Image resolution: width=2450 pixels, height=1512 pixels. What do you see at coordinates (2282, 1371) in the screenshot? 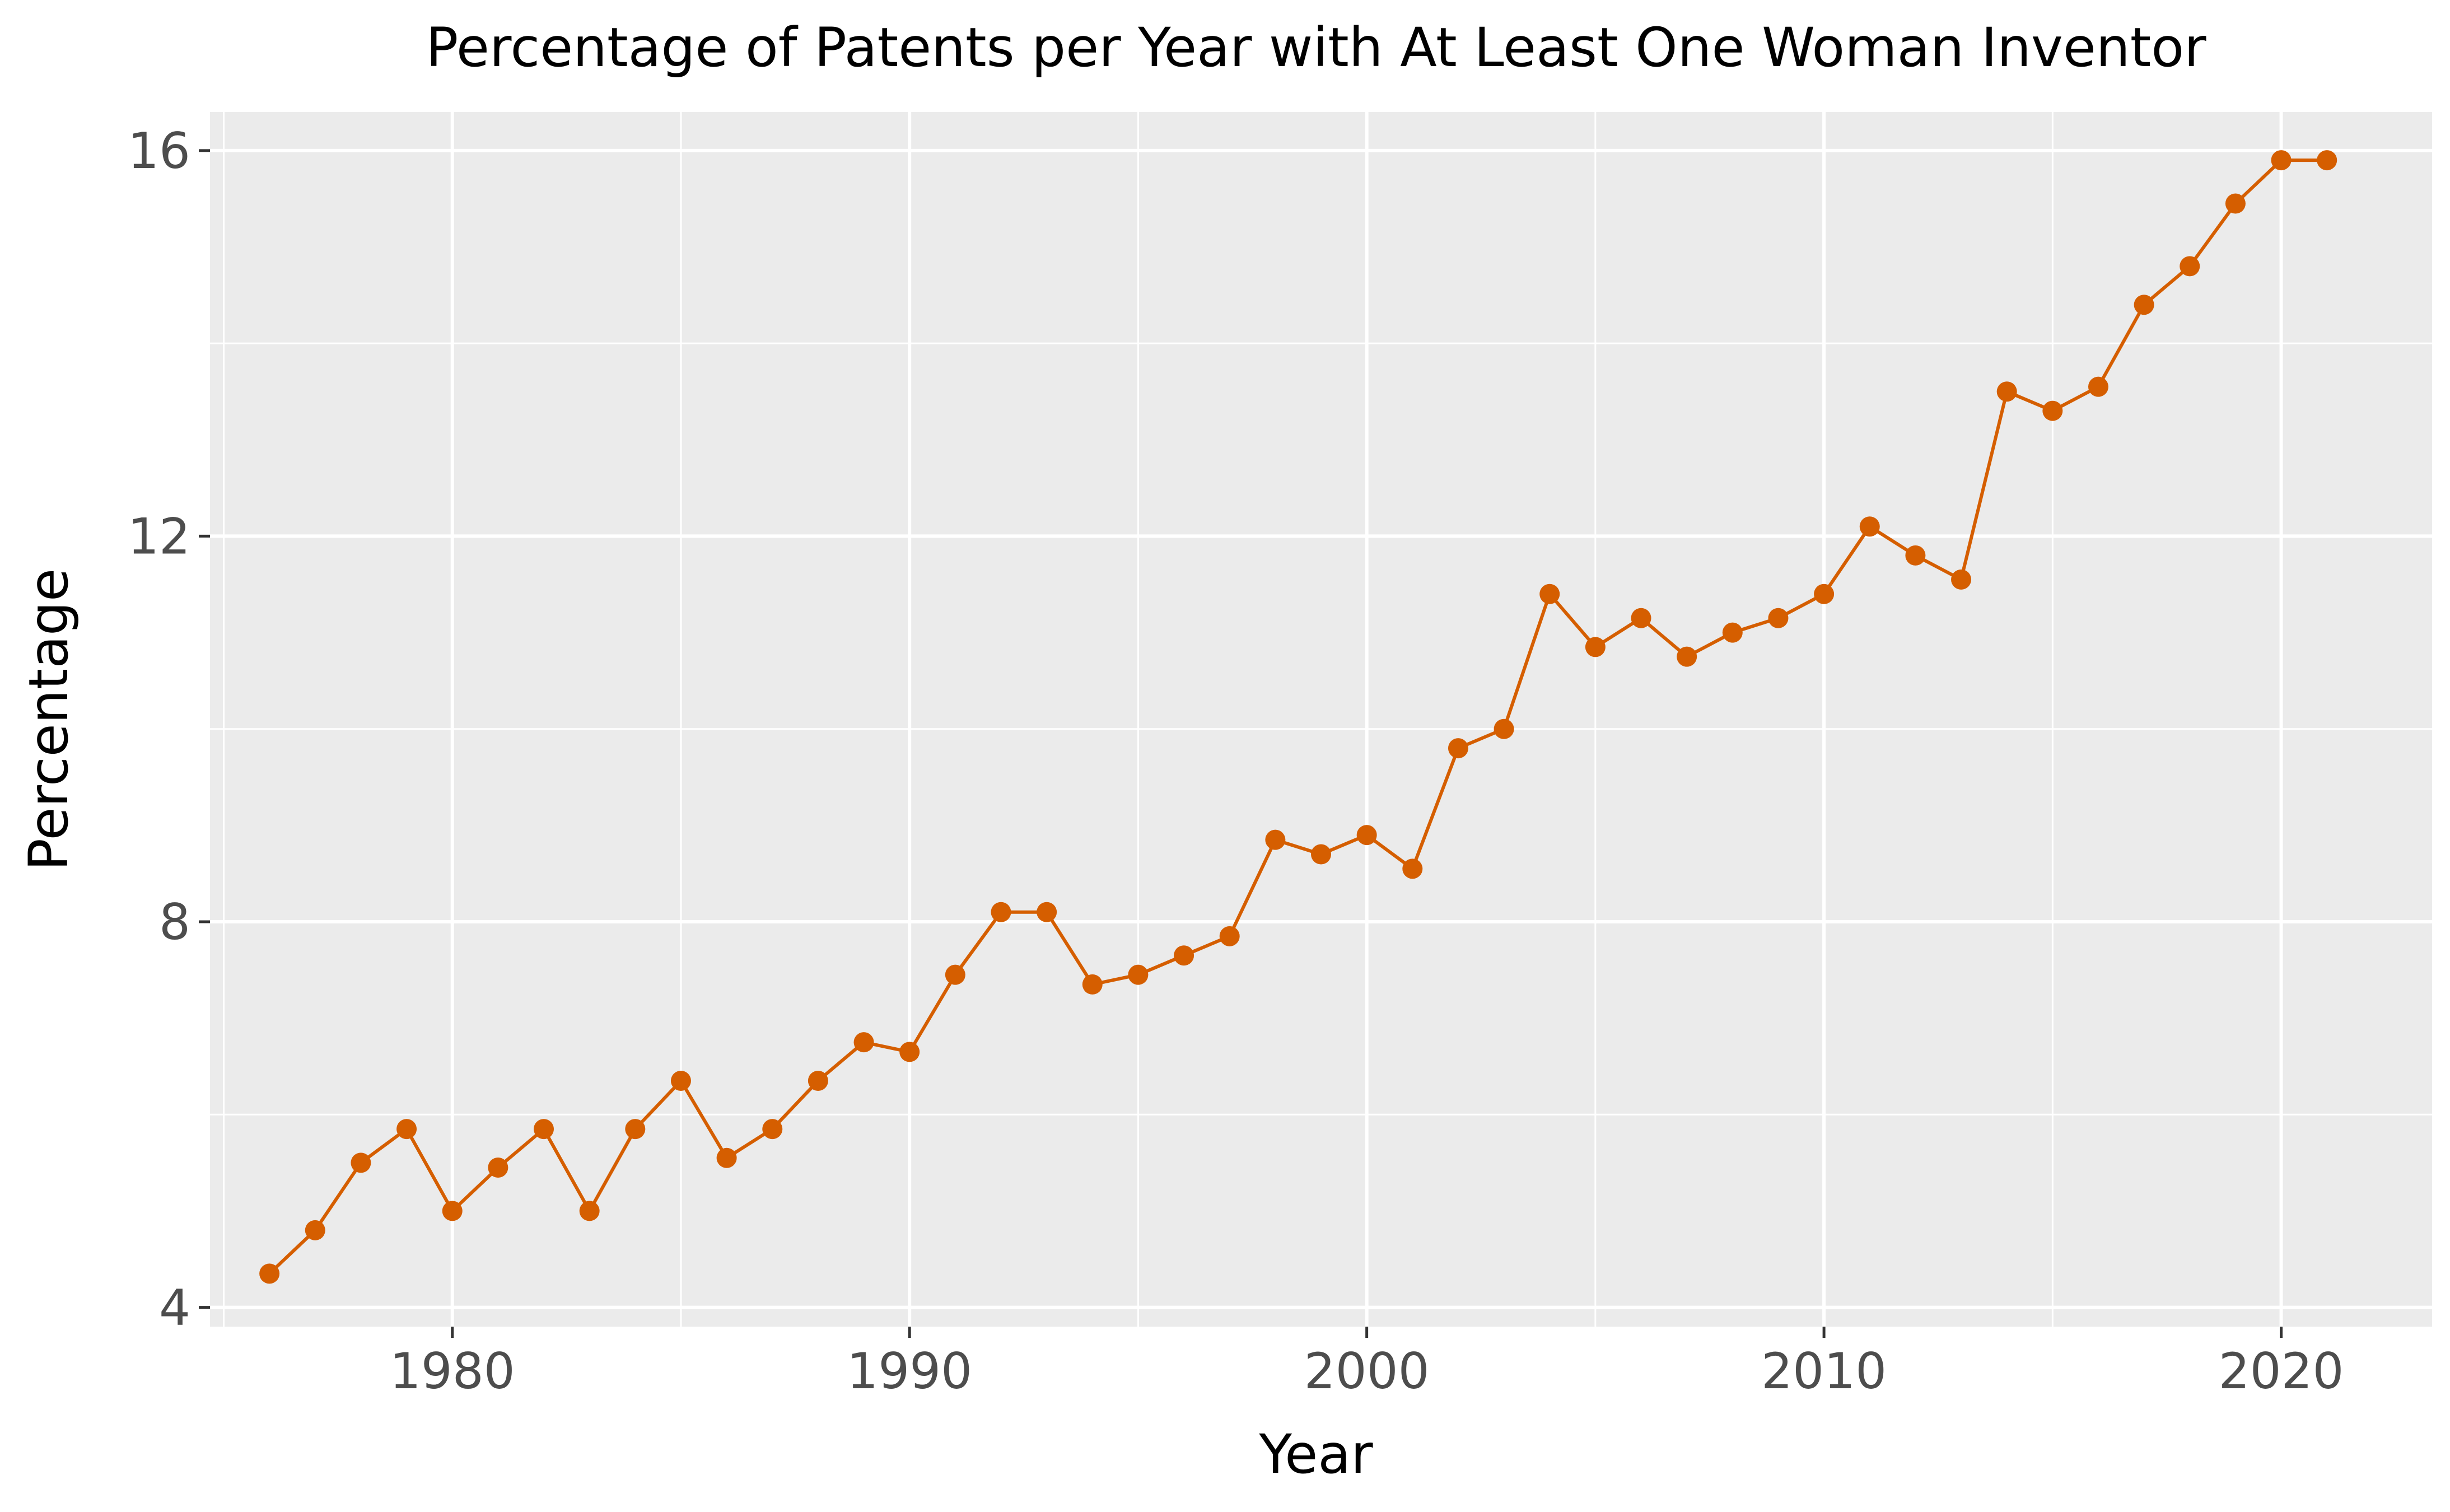
I see `x-tick-label: 2020` at bounding box center [2282, 1371].